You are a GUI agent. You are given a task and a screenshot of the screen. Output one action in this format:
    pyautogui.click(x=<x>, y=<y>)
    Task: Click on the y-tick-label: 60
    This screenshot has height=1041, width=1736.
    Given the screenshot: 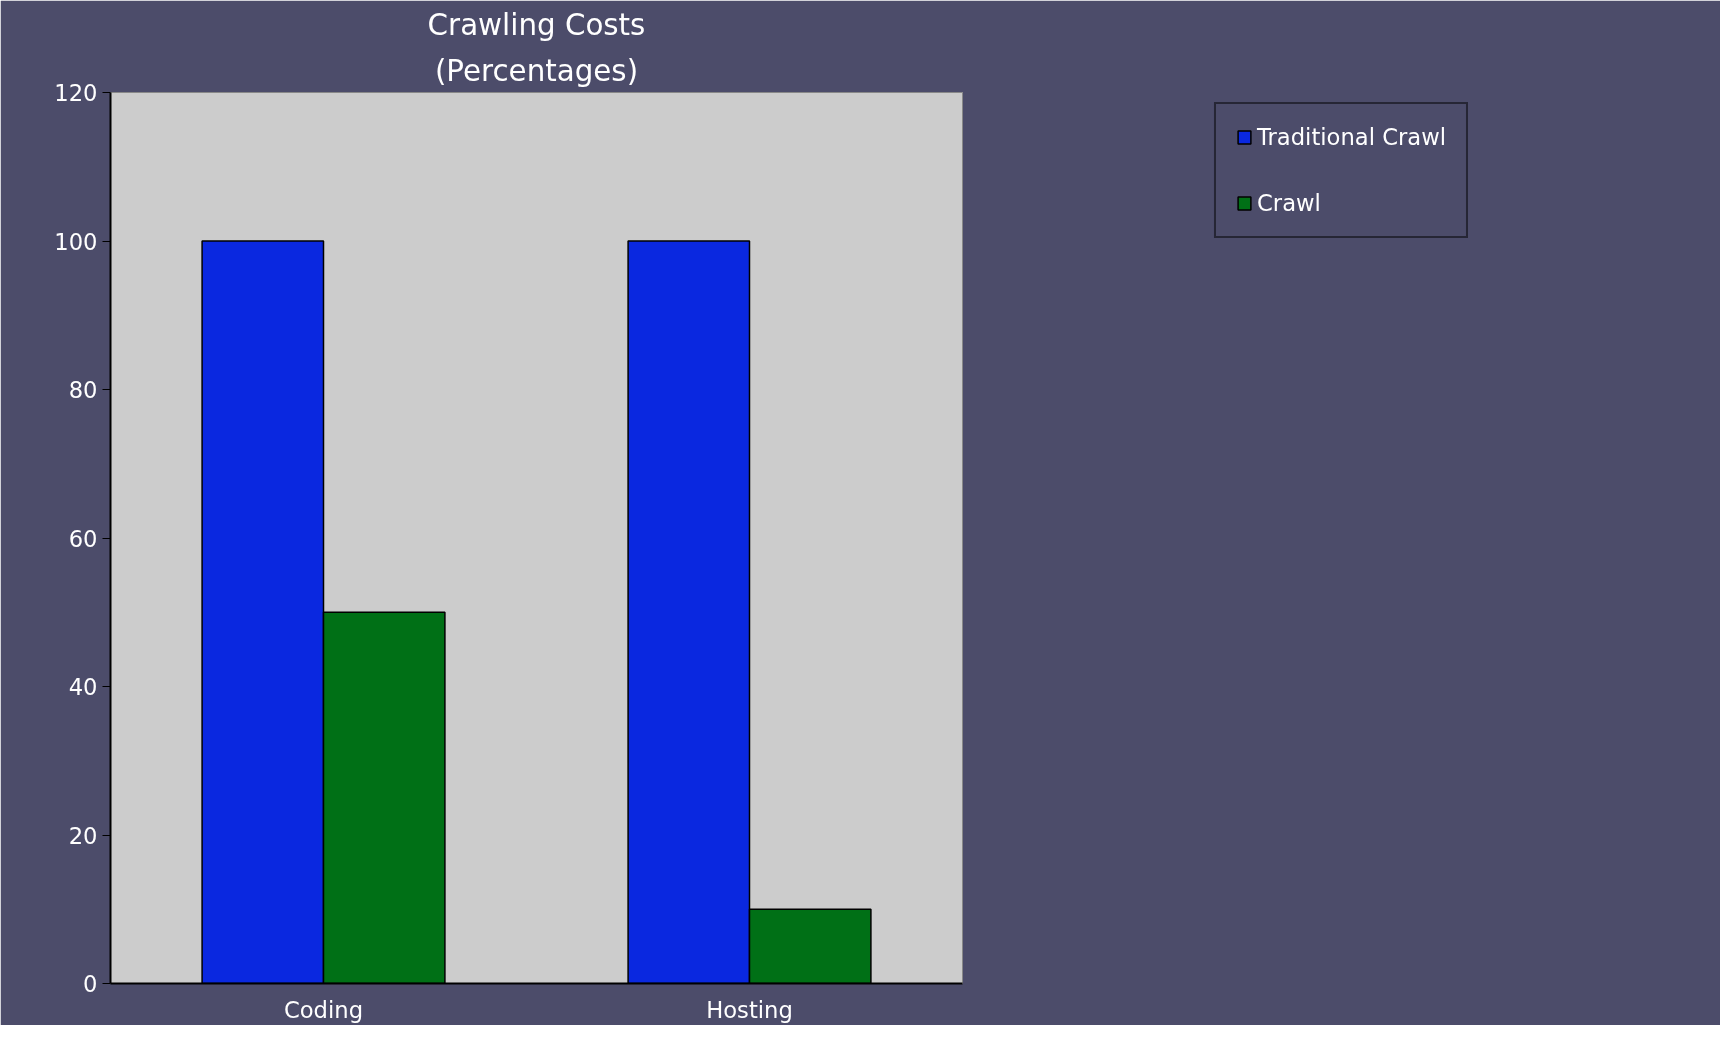 What is the action you would take?
    pyautogui.click(x=83, y=538)
    